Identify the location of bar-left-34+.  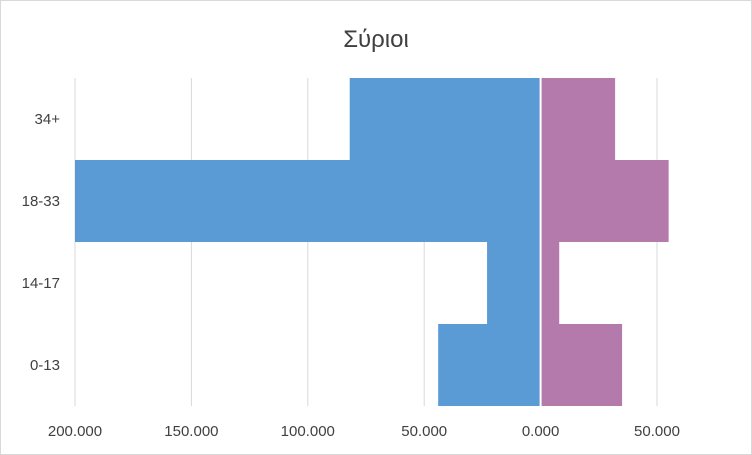
(445, 119).